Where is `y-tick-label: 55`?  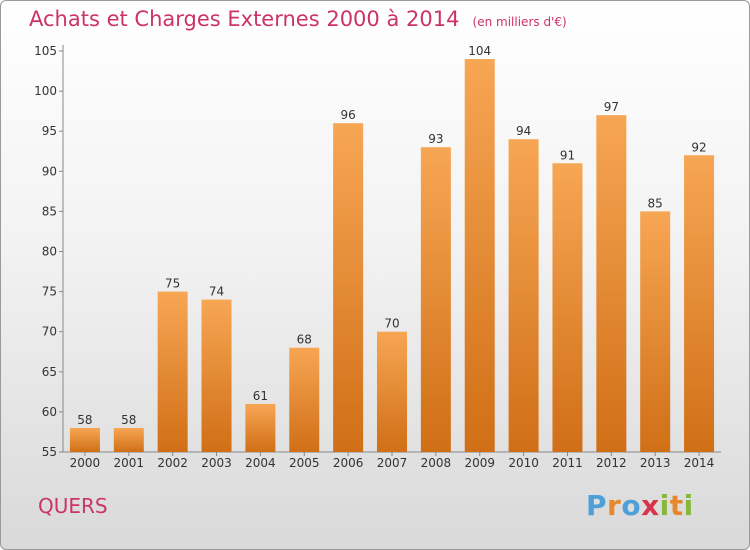 y-tick-label: 55 is located at coordinates (49, 452).